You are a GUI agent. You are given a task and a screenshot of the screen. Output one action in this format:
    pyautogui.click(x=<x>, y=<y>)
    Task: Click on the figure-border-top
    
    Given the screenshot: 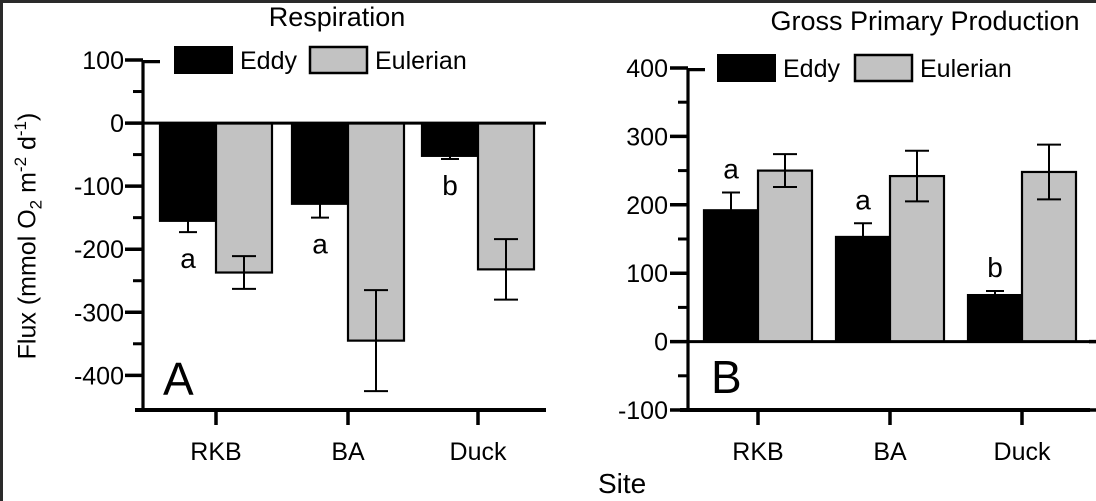 What is the action you would take?
    pyautogui.click(x=548, y=1)
    